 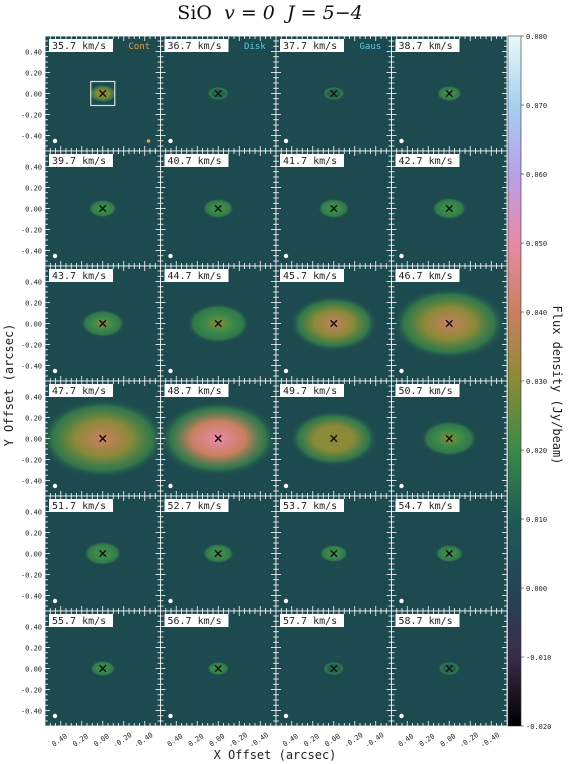 I want to click on velocity-label: 55.7 km/s, so click(x=79, y=621).